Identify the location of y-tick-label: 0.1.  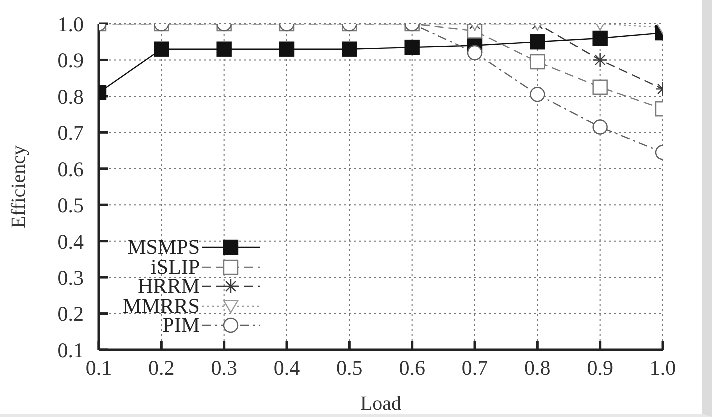
(71, 350).